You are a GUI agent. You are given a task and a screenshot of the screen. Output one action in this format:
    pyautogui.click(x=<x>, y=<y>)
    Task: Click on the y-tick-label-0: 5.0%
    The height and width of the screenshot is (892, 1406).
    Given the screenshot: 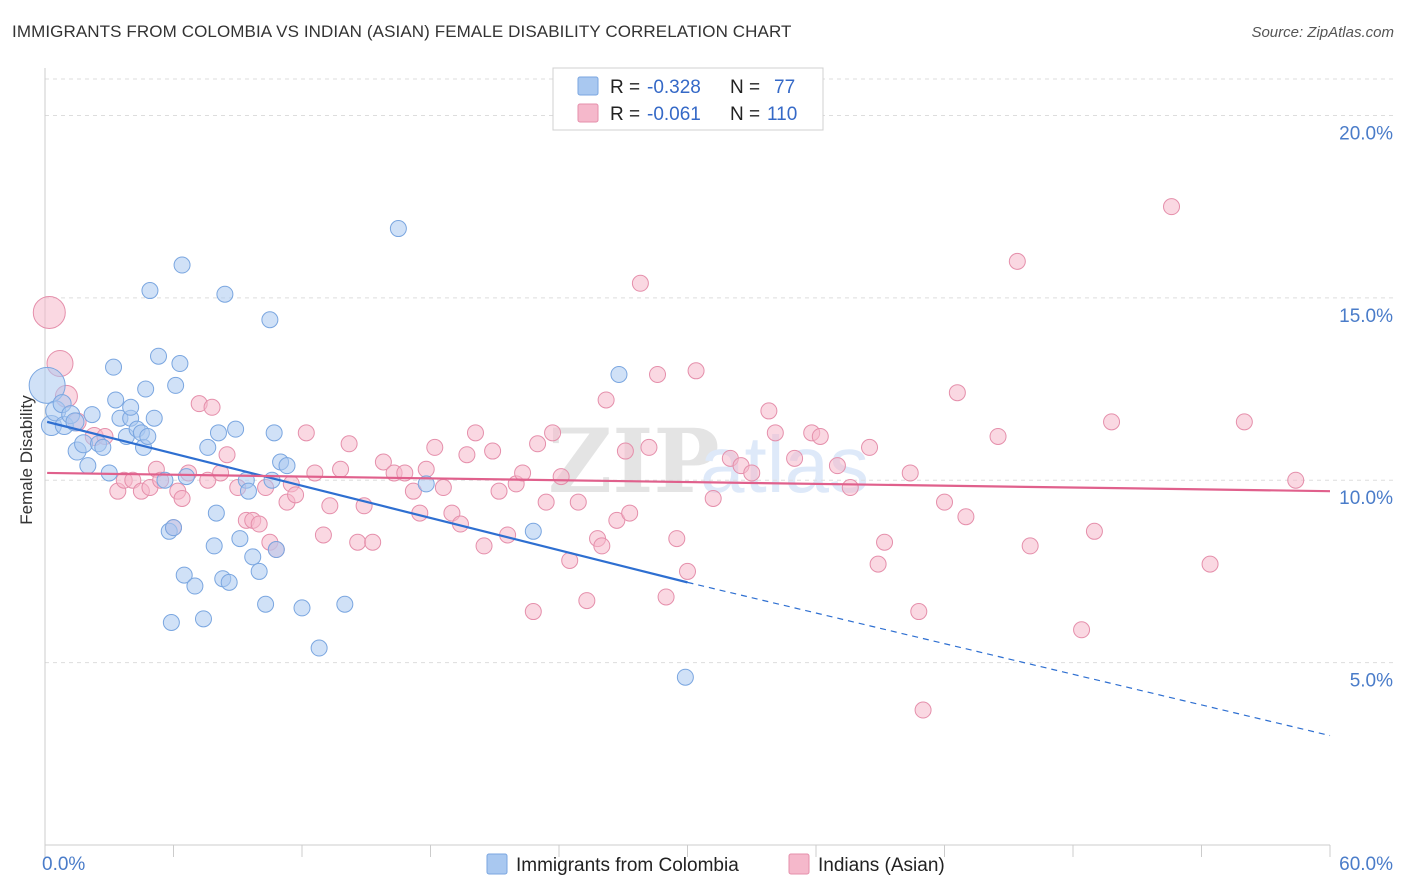 What is the action you would take?
    pyautogui.click(x=1371, y=681)
    